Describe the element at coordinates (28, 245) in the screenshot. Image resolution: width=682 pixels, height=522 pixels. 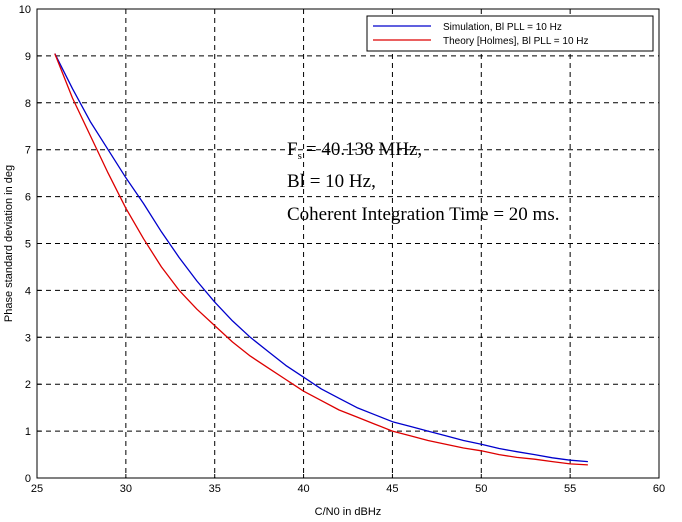
I see `y-tick-label: 5` at that location.